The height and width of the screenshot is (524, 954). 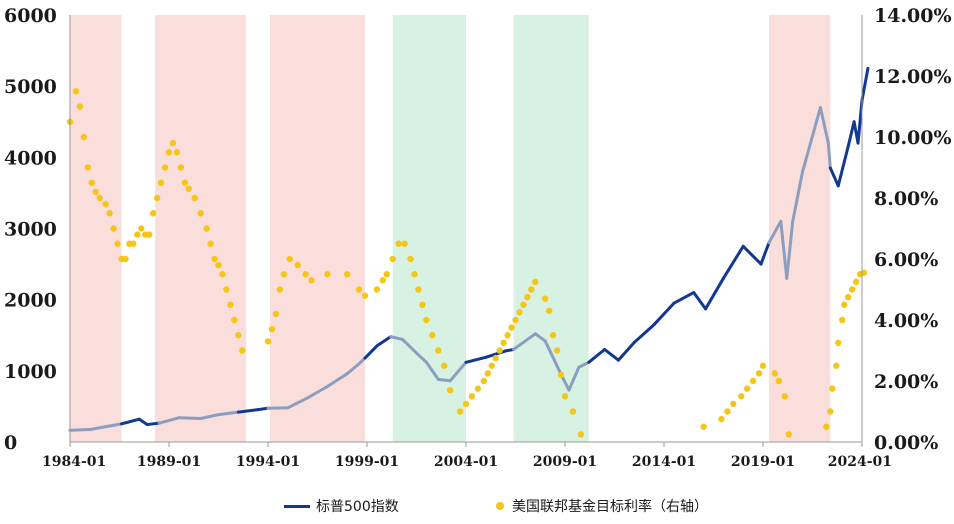 I want to click on y-tick-label-right: 6.00%, so click(x=906, y=260).